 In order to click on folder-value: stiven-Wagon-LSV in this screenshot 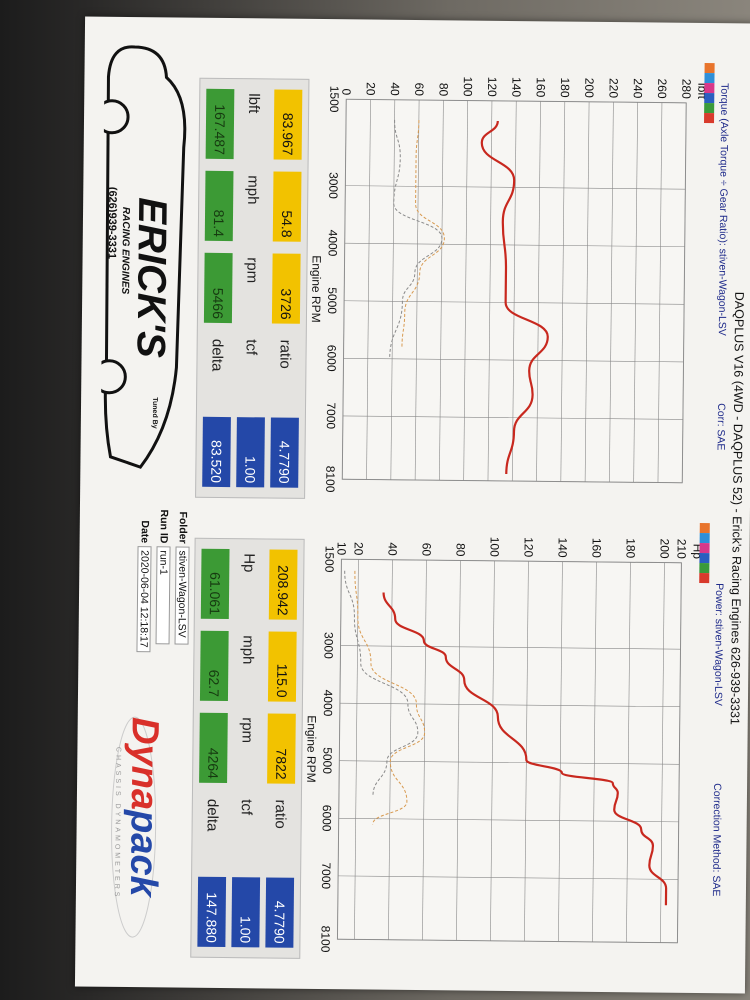, I will do `click(182, 595)`.